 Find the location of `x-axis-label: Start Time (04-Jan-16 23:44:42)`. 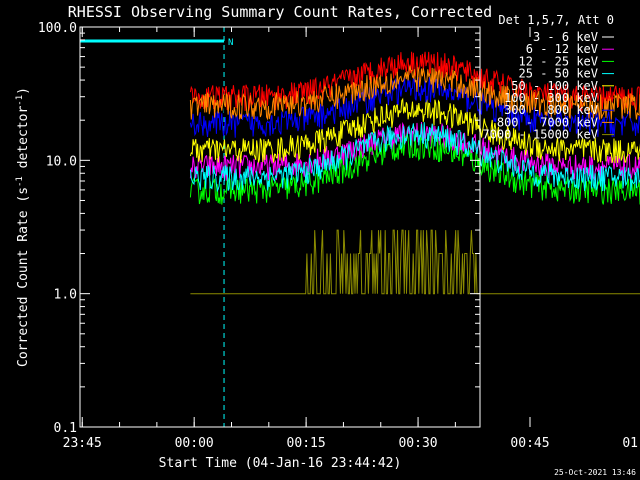

x-axis-label: Start Time (04-Jan-16 23:44:42) is located at coordinates (280, 463).